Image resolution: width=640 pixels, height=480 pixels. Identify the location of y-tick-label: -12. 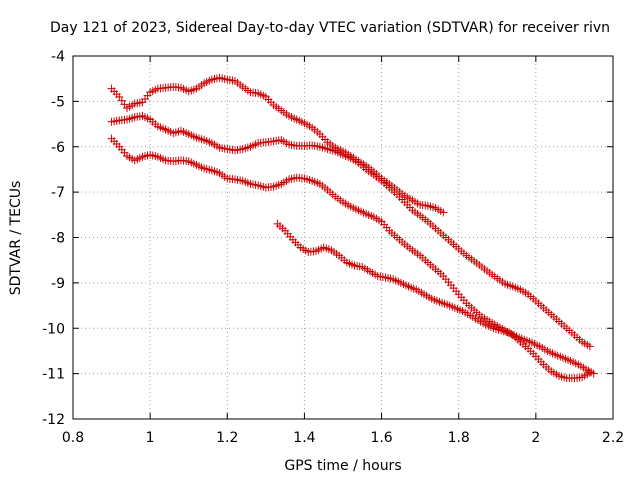
(53, 420).